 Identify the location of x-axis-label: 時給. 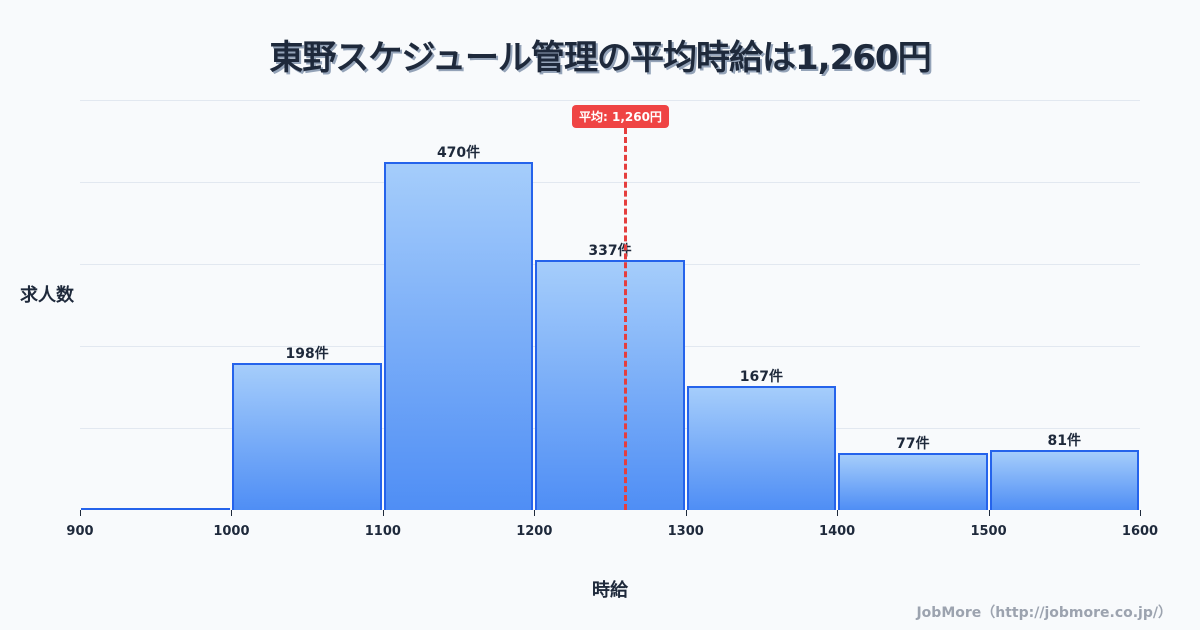
(610, 590).